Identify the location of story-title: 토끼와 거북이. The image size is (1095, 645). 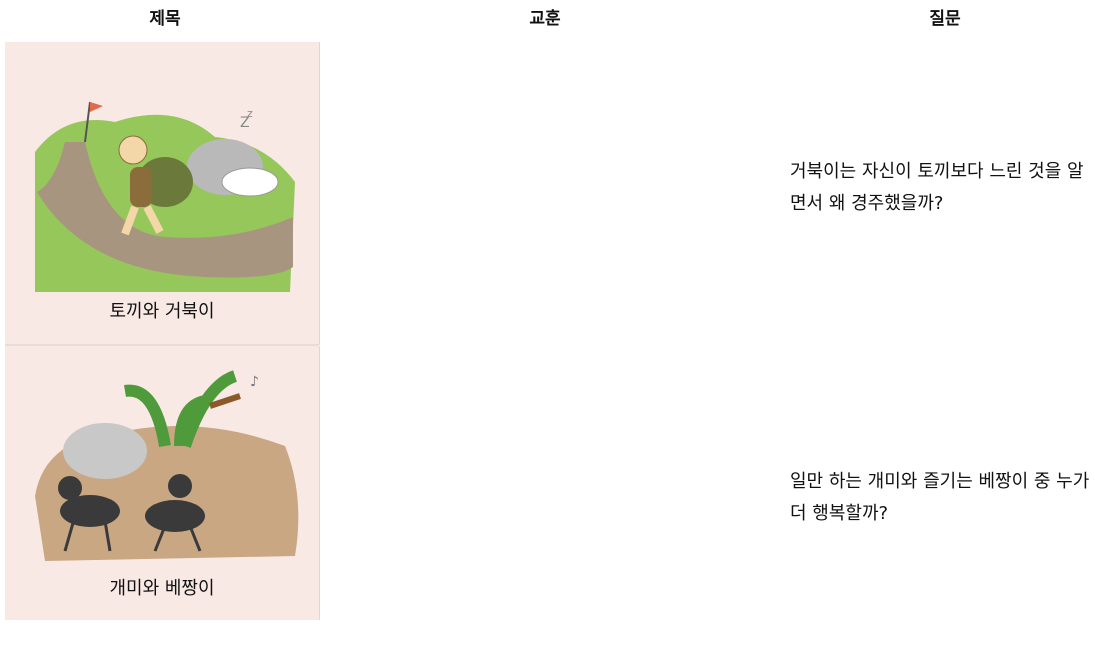
(162, 311).